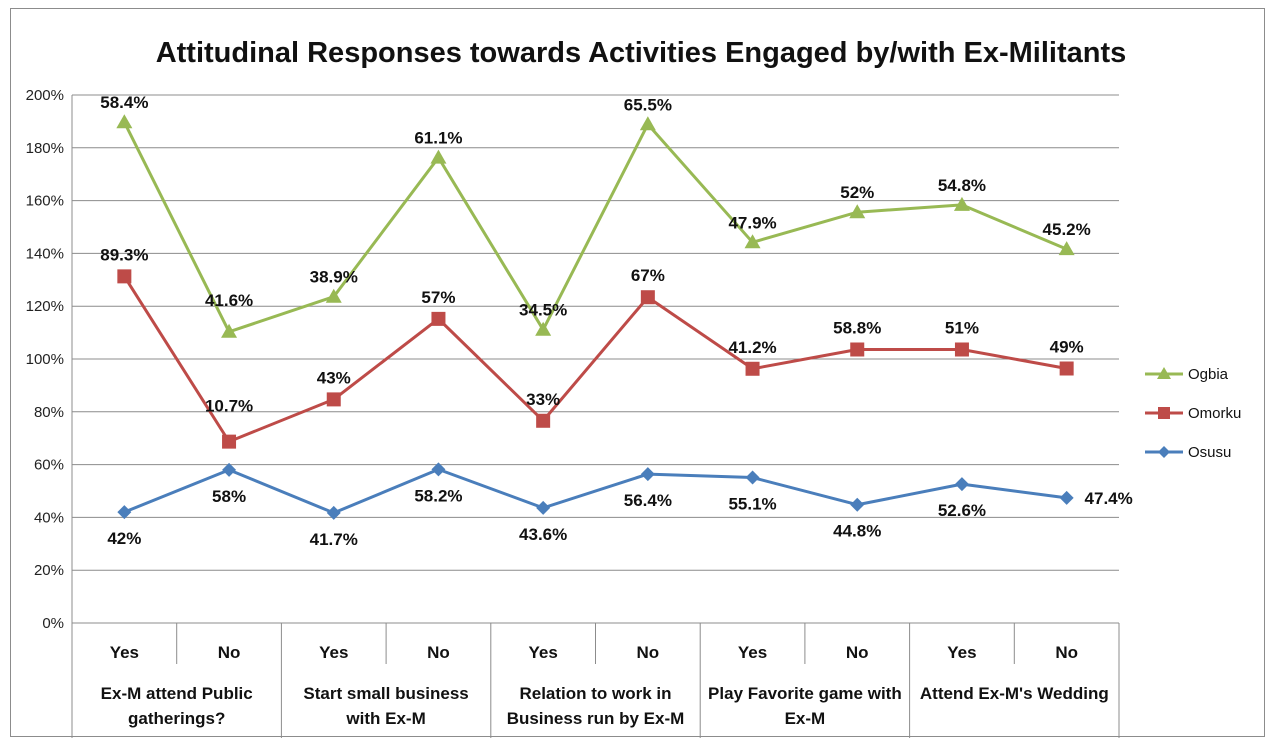 This screenshot has width=1267, height=740. I want to click on legend-label: Osusu, so click(1209, 452).